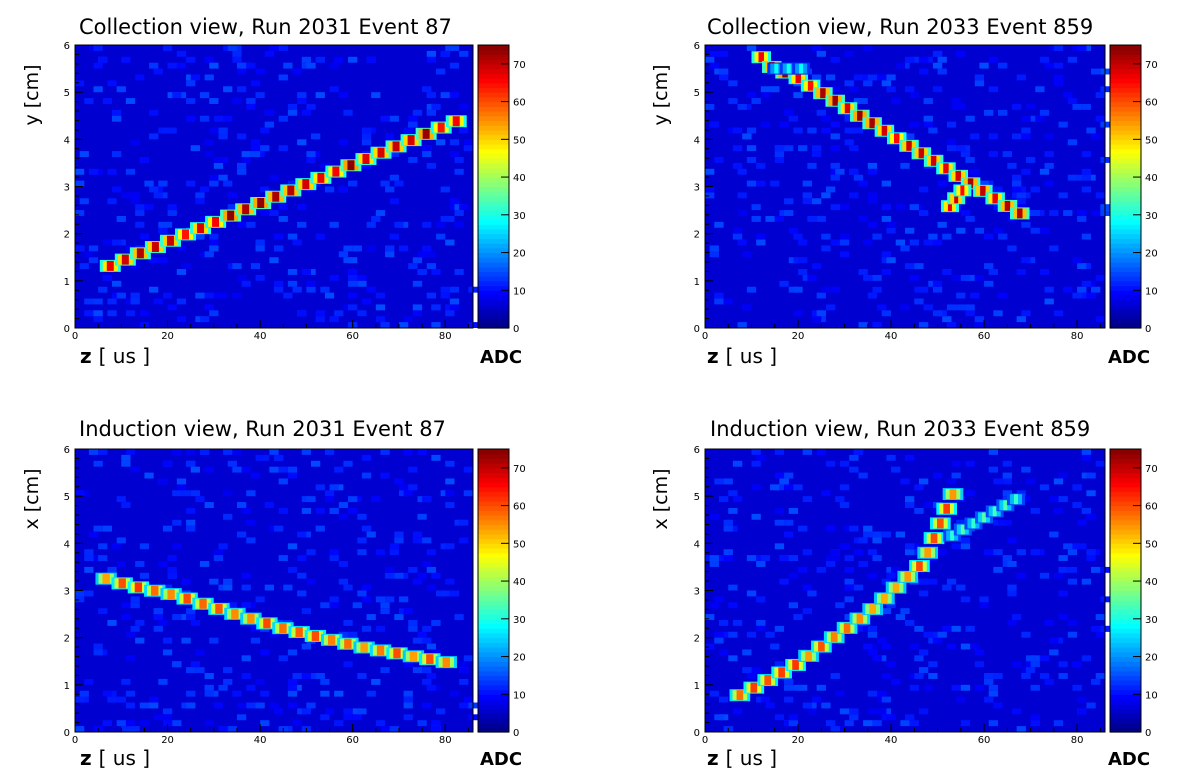 Image resolution: width=1189 pixels, height=773 pixels. I want to click on x-tick-label: 60, so click(352, 336).